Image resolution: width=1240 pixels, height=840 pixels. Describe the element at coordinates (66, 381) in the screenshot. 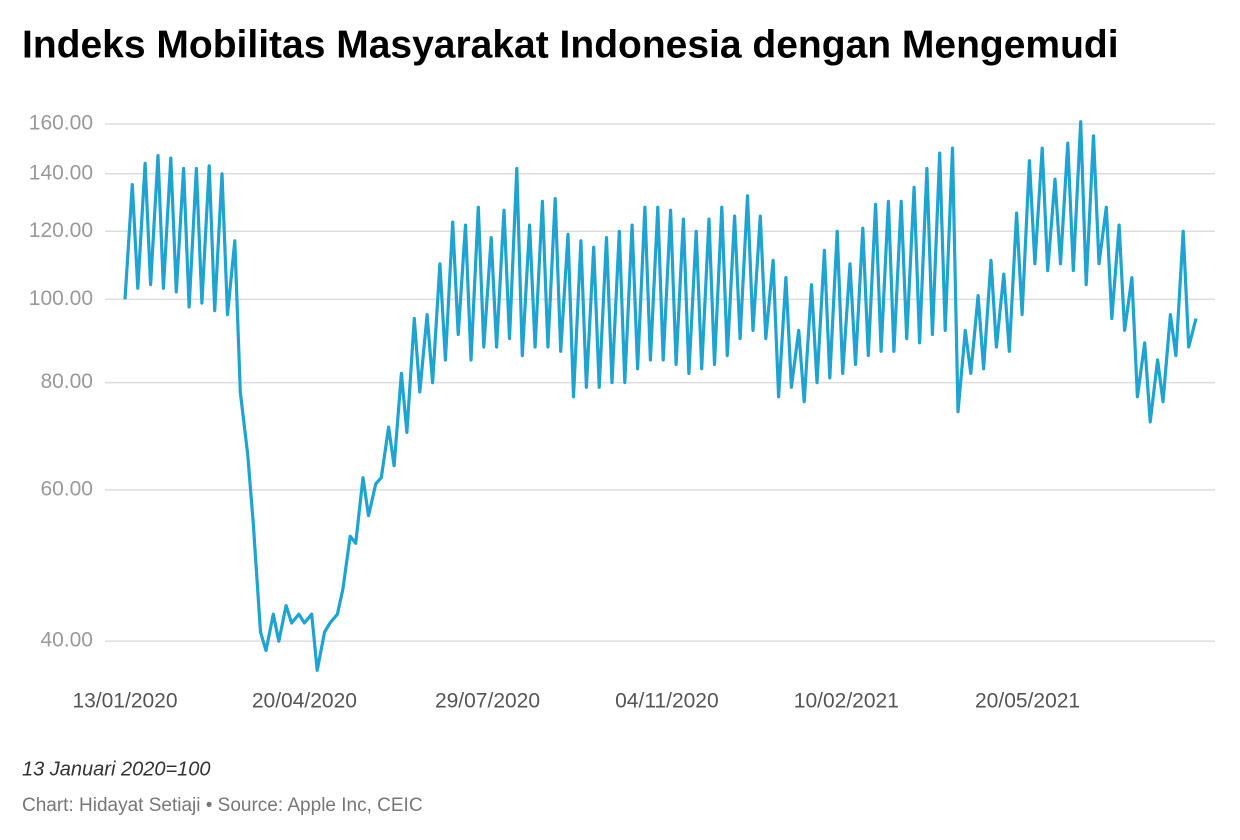

I see `y-tick-label: 80.00` at that location.